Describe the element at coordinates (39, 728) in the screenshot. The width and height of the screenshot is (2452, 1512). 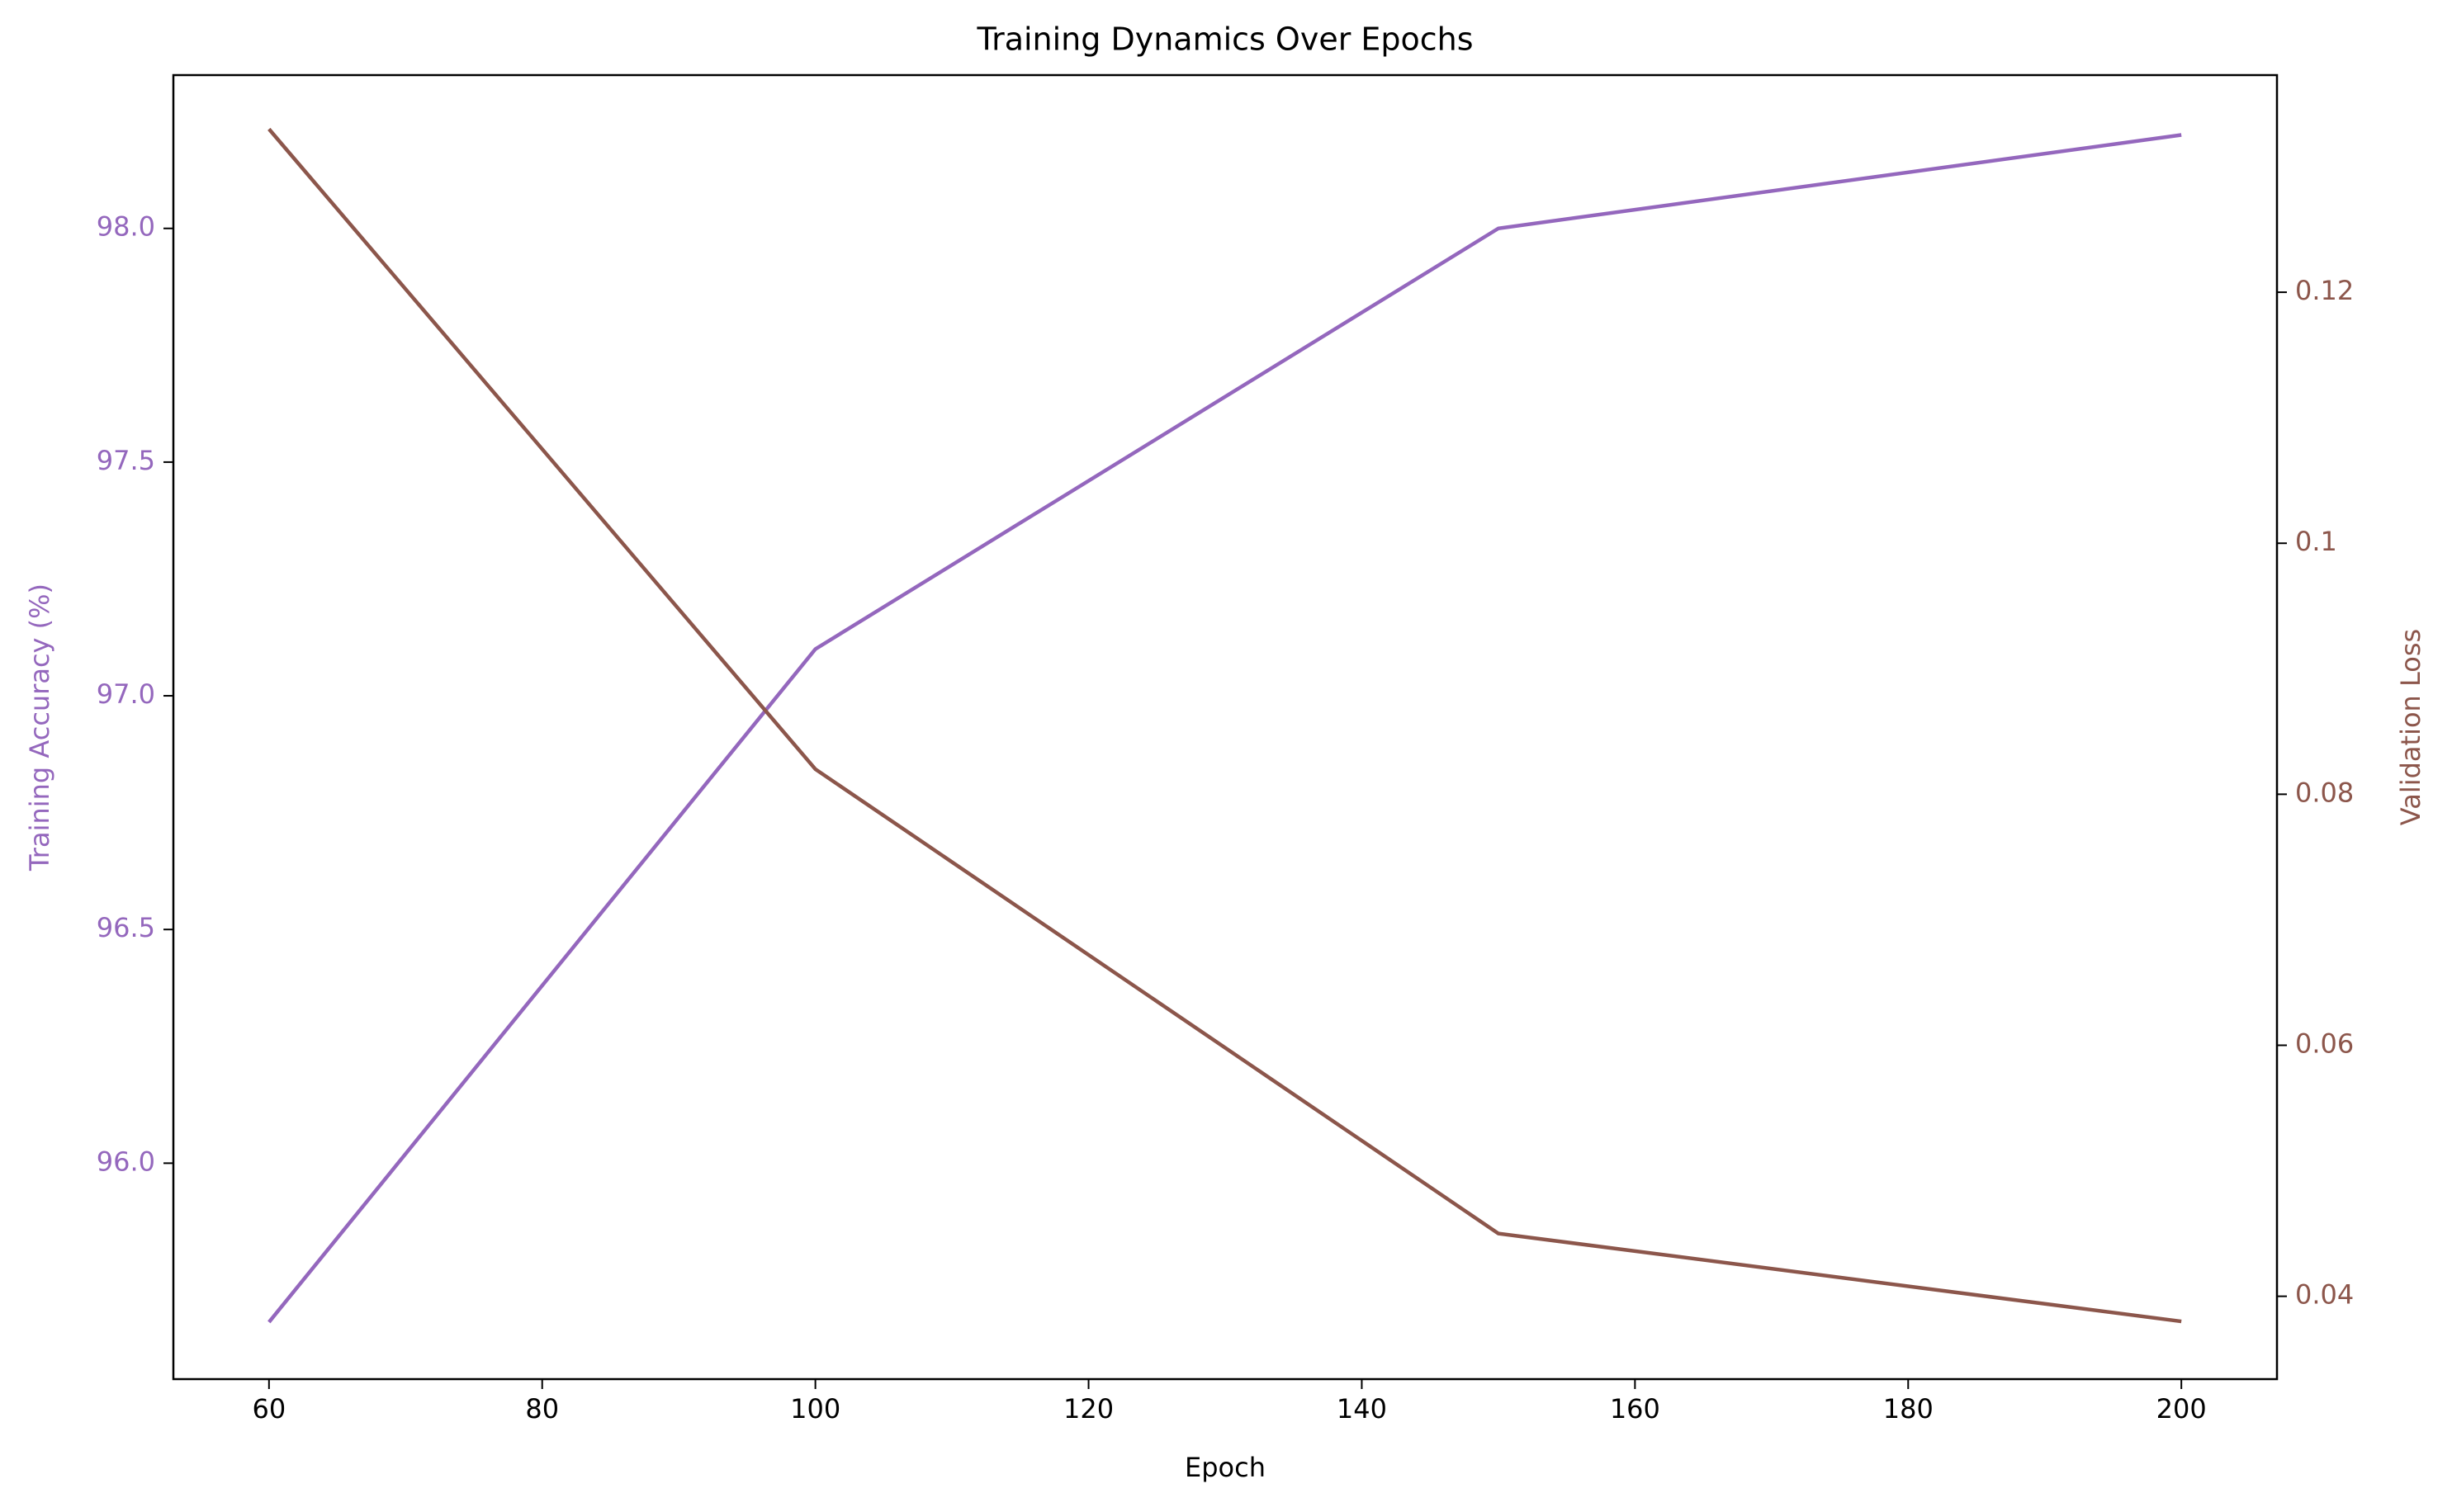
I see `y-axis-label: Training Accuracy (%)` at that location.